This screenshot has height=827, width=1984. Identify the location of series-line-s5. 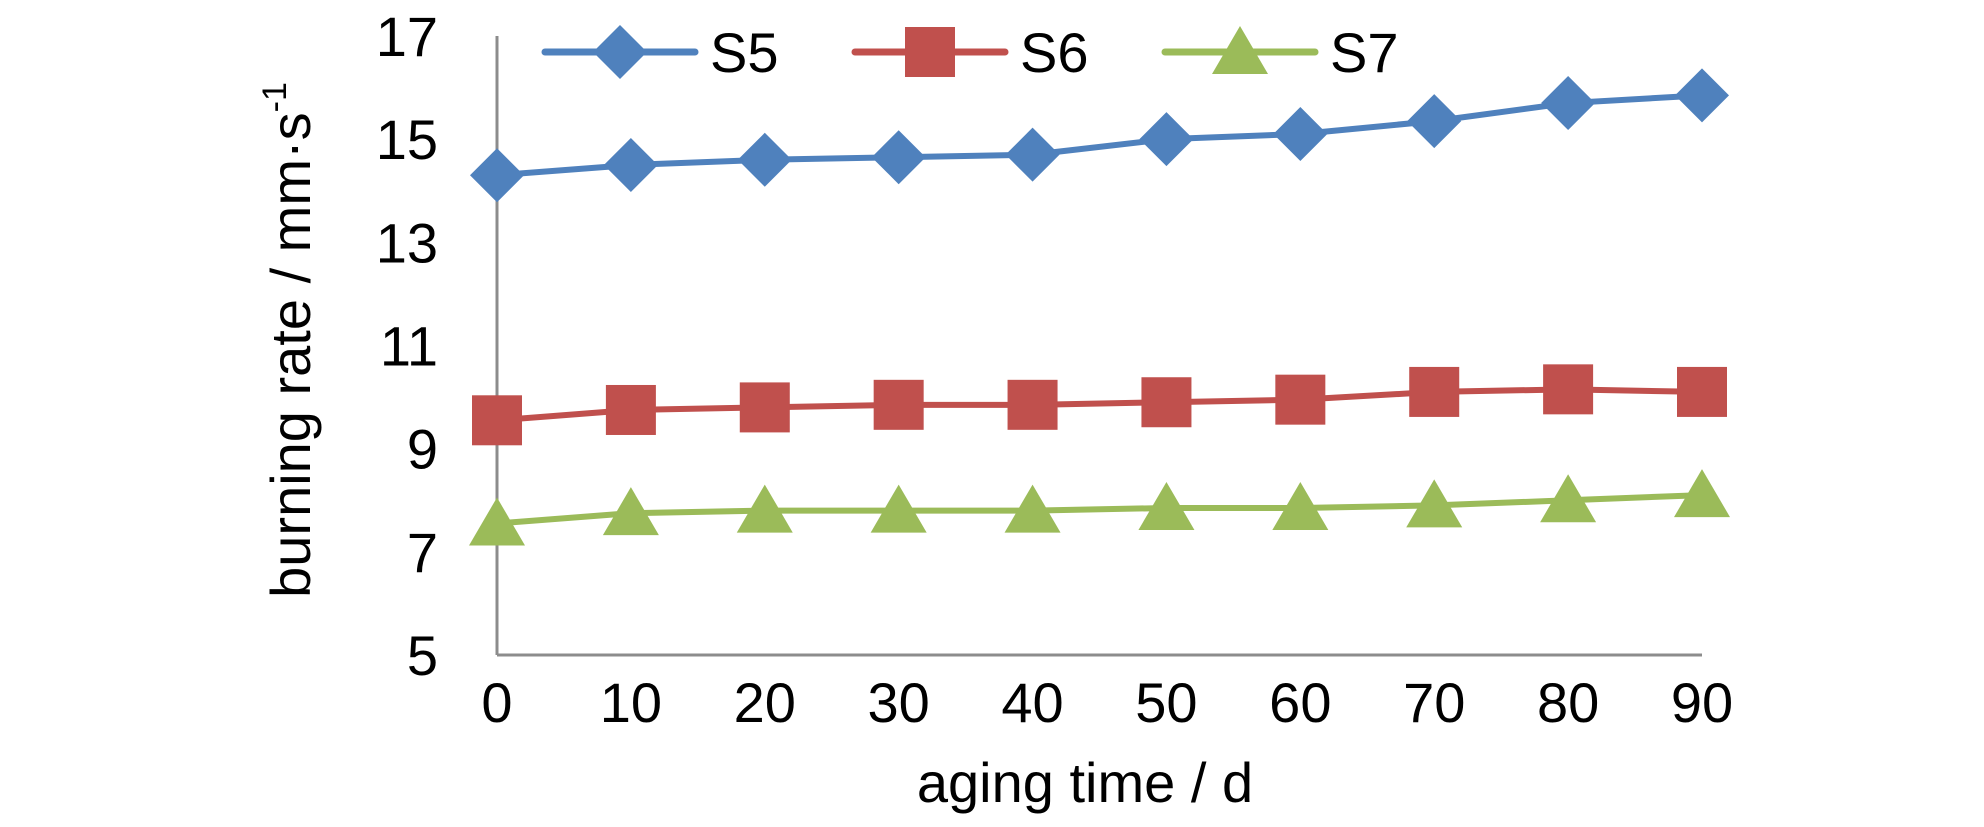
(1099, 135).